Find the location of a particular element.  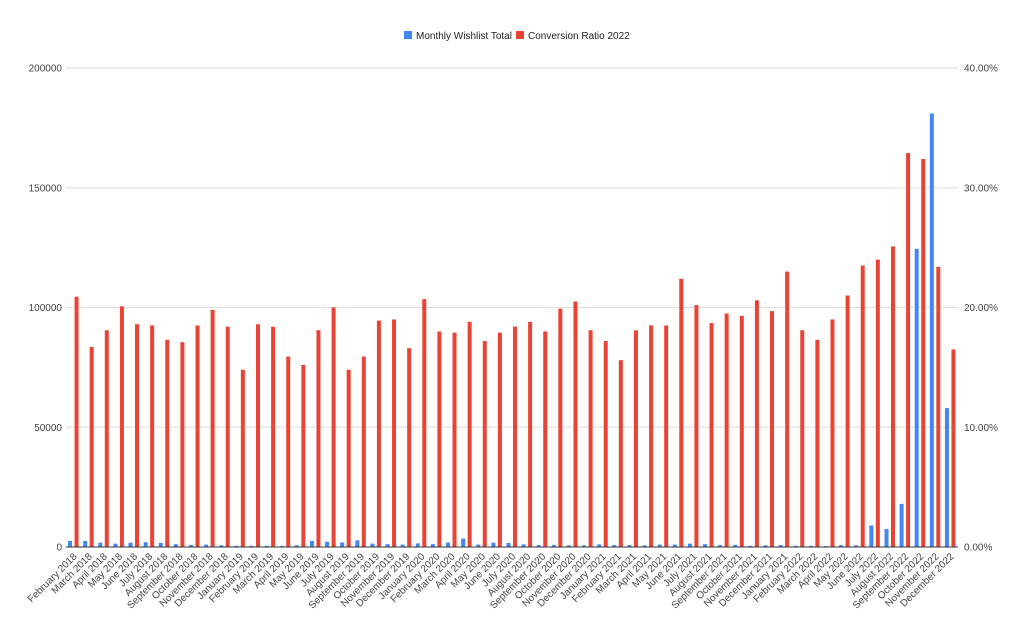

legend-label-wishlist: Monthly Wishlist Total is located at coordinates (464, 36).